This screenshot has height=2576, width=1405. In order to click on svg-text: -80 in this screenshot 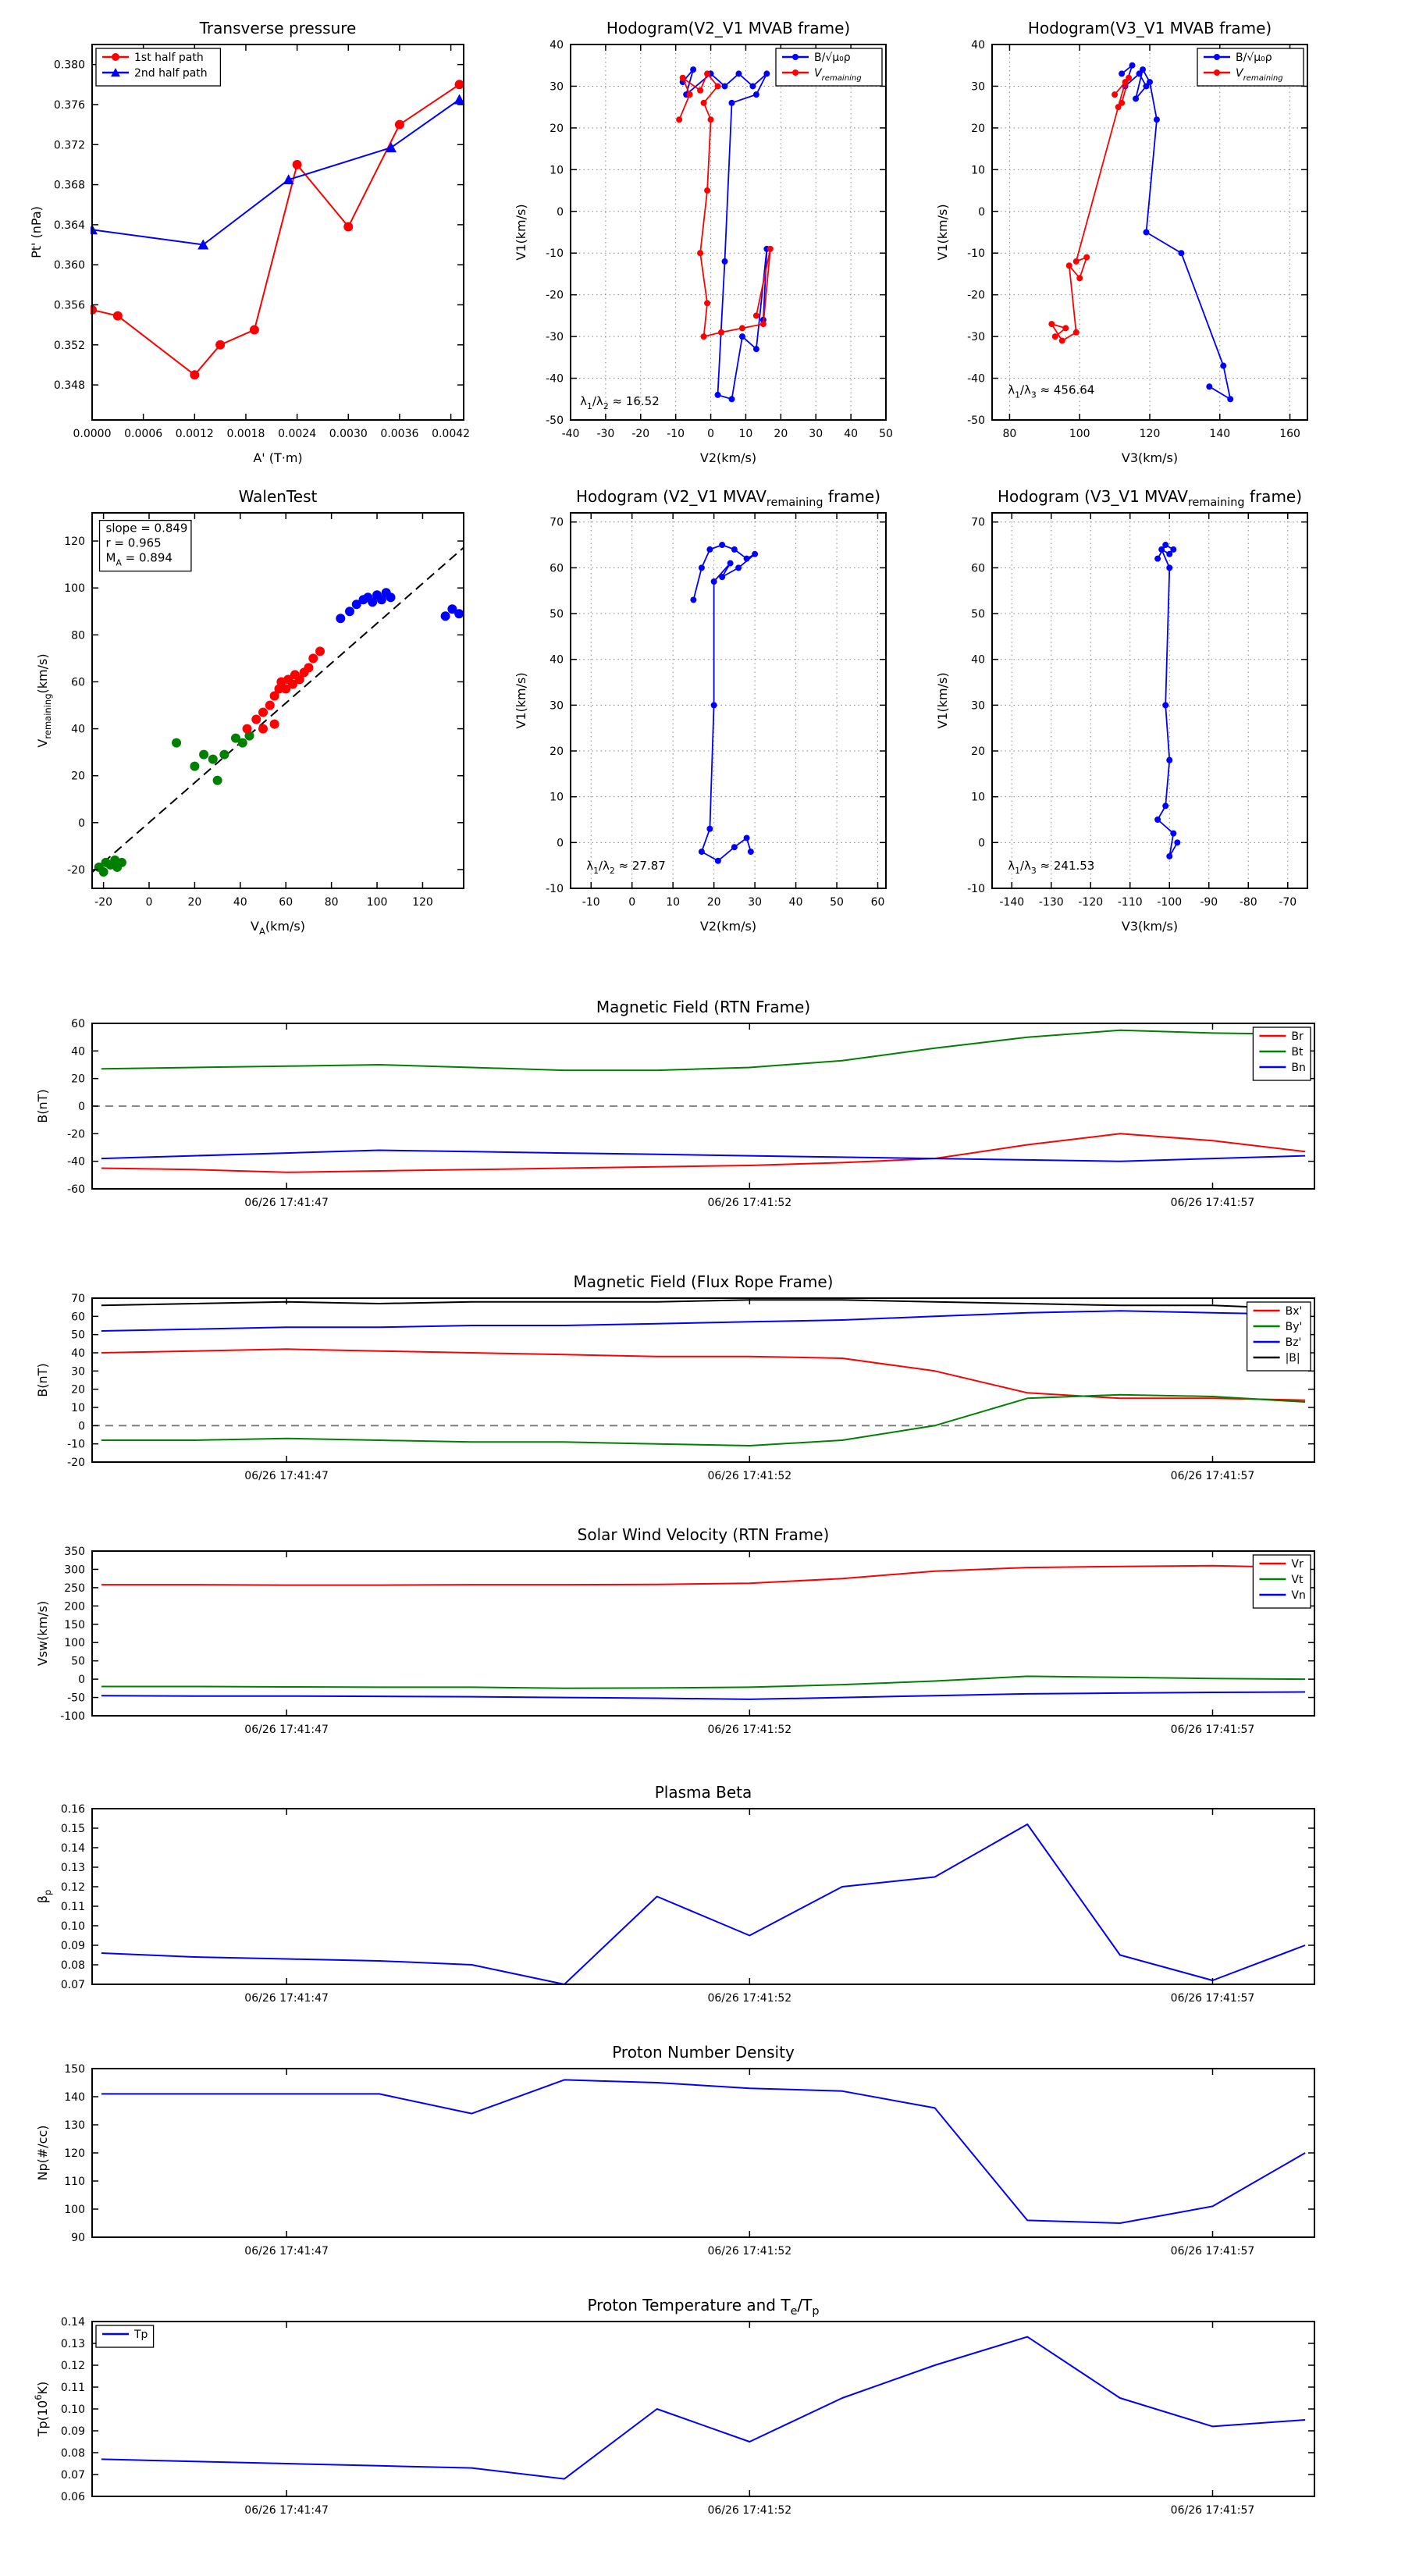, I will do `click(1248, 902)`.